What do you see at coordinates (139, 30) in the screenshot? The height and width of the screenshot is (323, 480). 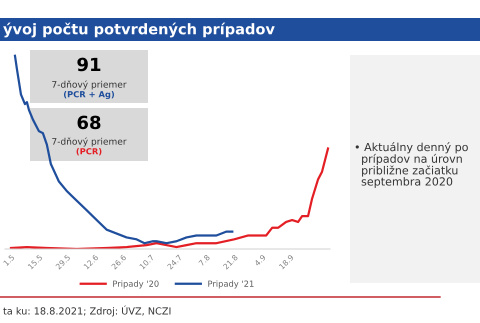 I see `chart-title: ývoj počtu potvrdených prípadov` at bounding box center [139, 30].